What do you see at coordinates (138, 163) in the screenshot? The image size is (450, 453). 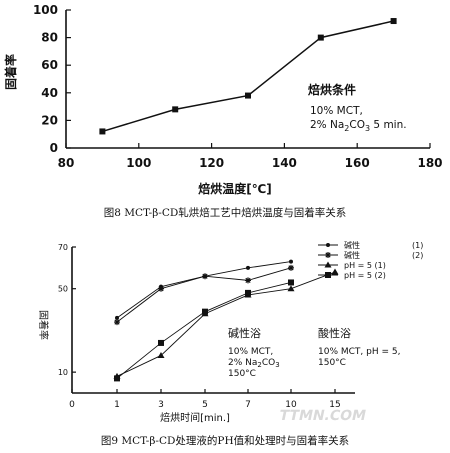 I see `fig8-x-tick-label: 100` at bounding box center [138, 163].